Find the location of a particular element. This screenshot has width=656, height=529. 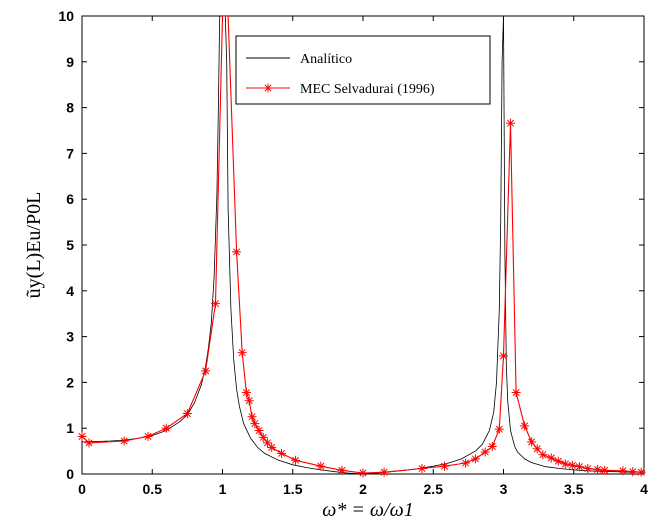

x-tick-label: 2 is located at coordinates (363, 489).